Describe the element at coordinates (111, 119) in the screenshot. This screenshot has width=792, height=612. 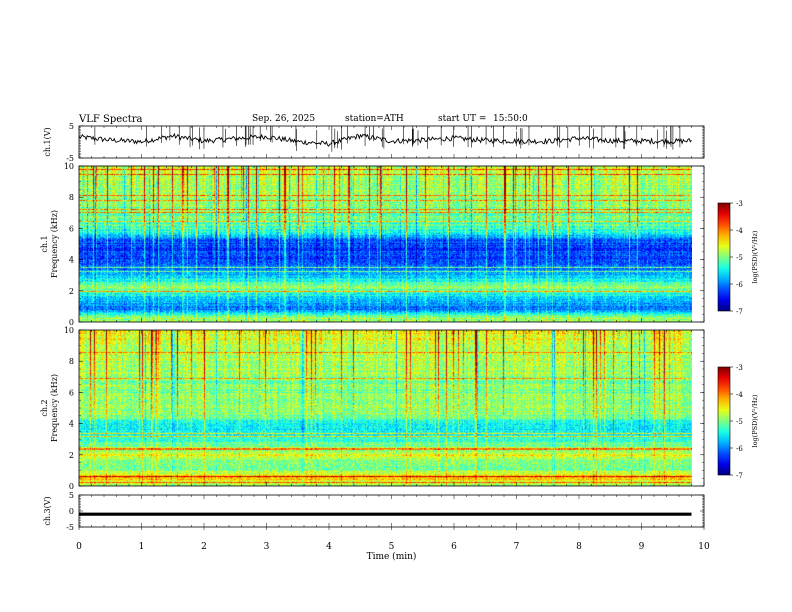
I see `header-title: VLF Spectra` at that location.